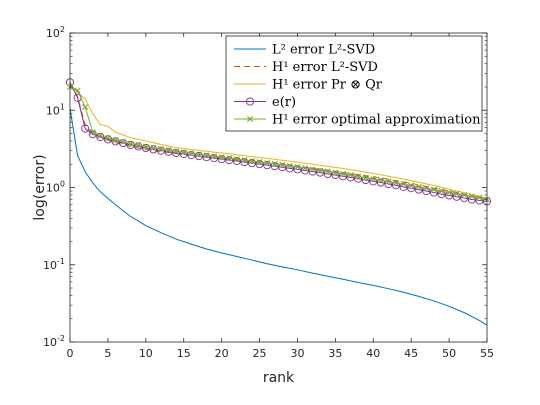 The height and width of the screenshot is (405, 540). What do you see at coordinates (62, 184) in the screenshot?
I see `y-tick-exponent: 0` at bounding box center [62, 184].